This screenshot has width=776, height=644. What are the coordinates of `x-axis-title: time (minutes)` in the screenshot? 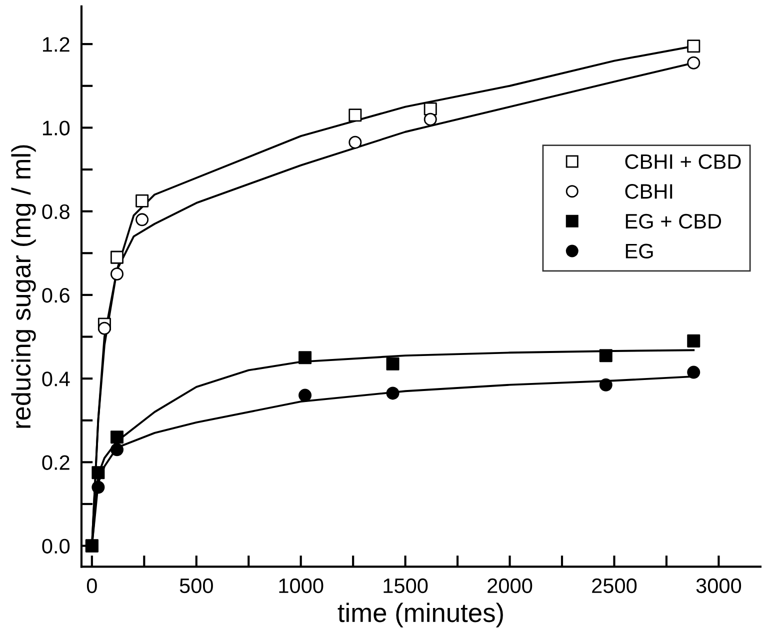 It's located at (420, 615).